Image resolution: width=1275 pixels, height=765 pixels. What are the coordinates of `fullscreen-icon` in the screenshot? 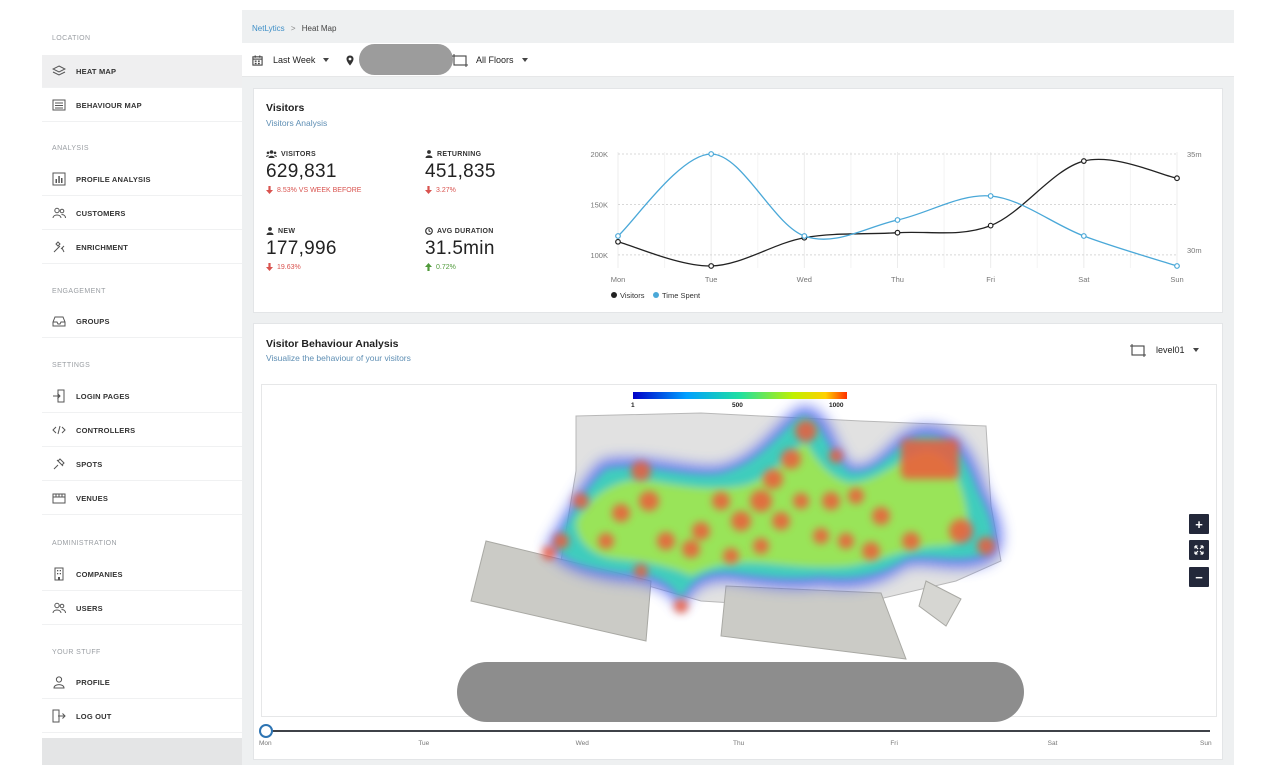 It's located at (1199, 550).